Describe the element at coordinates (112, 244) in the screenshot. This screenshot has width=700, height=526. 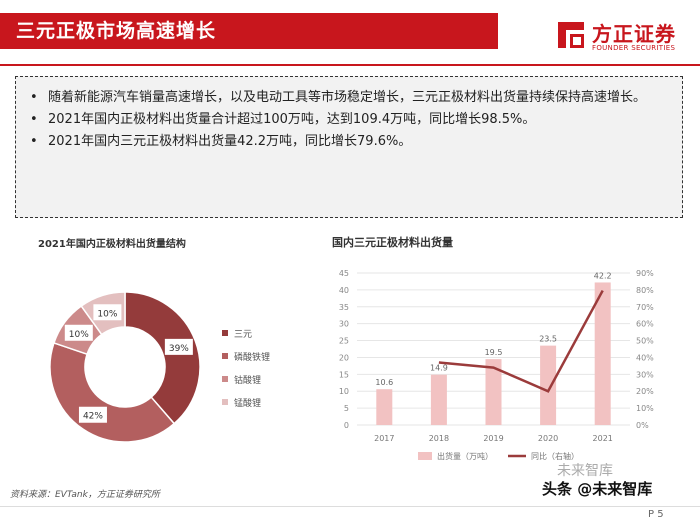
I see `pie-chart-title: 2021年国内正极材料出货量结构` at that location.